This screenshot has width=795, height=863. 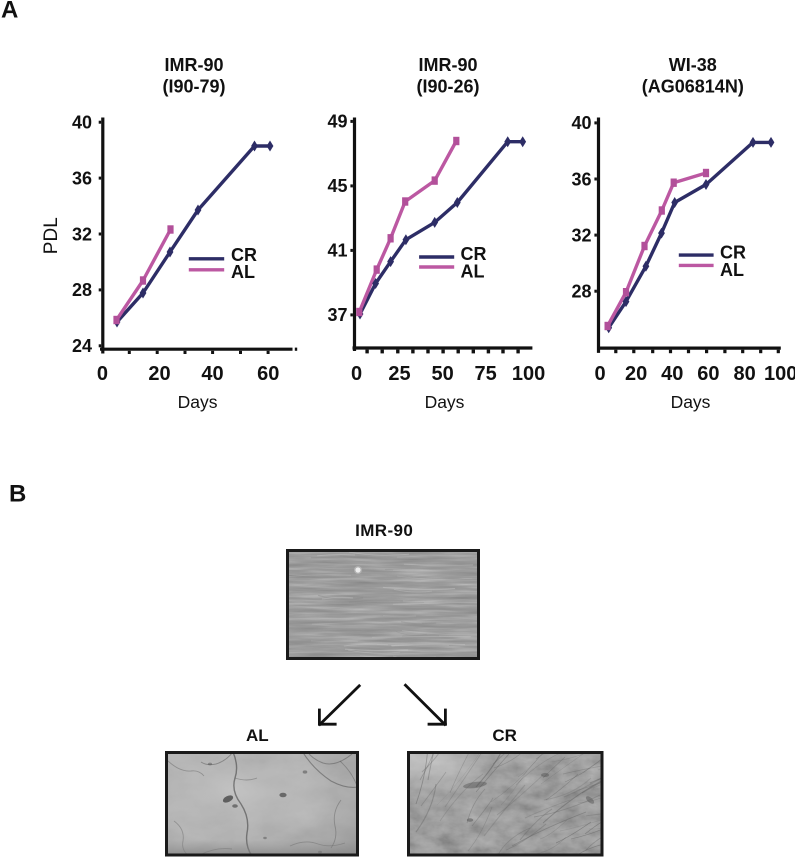 I want to click on svg-text: 50, so click(x=442, y=374).